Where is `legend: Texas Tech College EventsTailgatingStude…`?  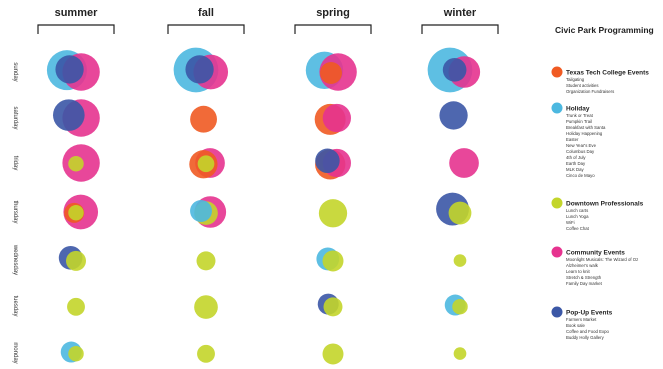
legend: Texas Tech College EventsTailgatingStude… is located at coordinates (600, 203).